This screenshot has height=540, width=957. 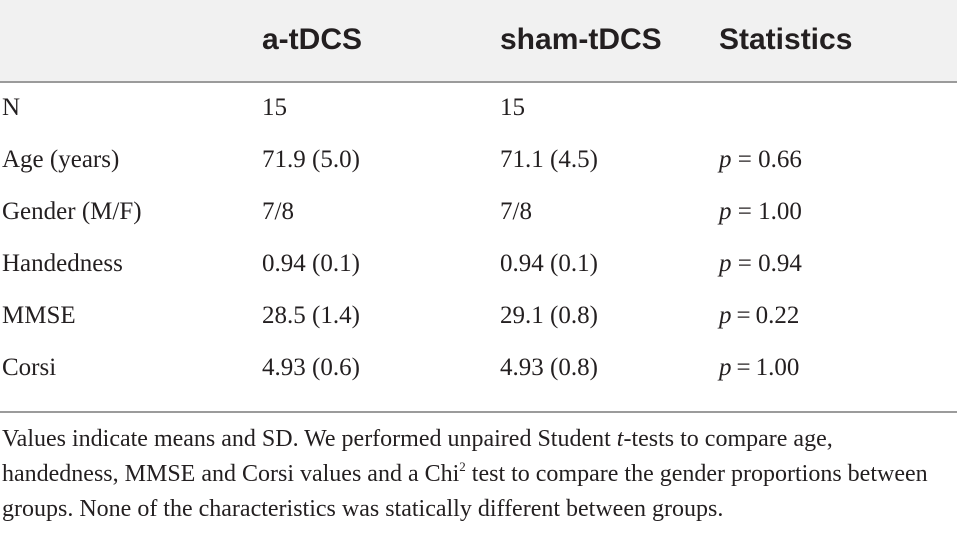 What do you see at coordinates (312, 39) in the screenshot?
I see `column-header-a-tdcs: a-tDCS` at bounding box center [312, 39].